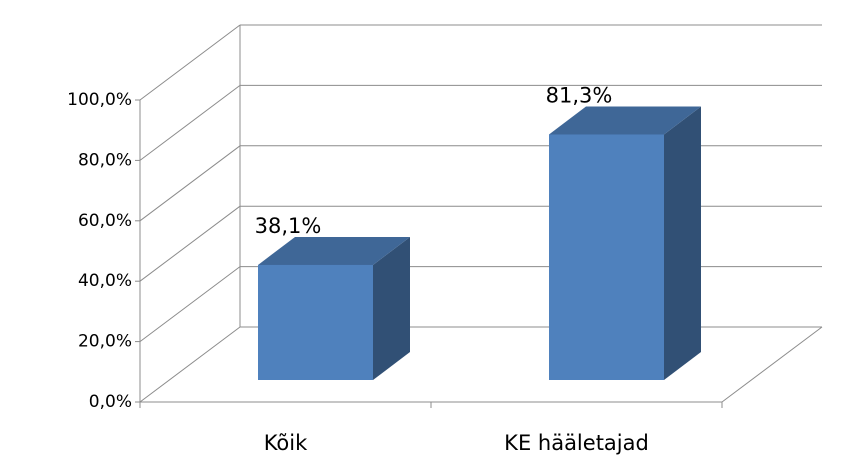 The height and width of the screenshot is (475, 864). Describe the element at coordinates (105, 160) in the screenshot. I see `y-tick-label: 80,0%` at that location.